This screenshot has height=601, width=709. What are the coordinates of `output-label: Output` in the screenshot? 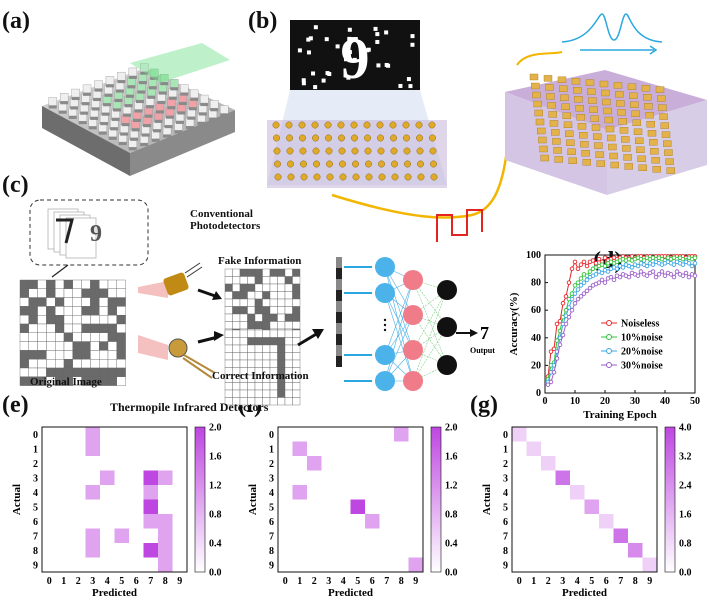 It's located at (482, 350).